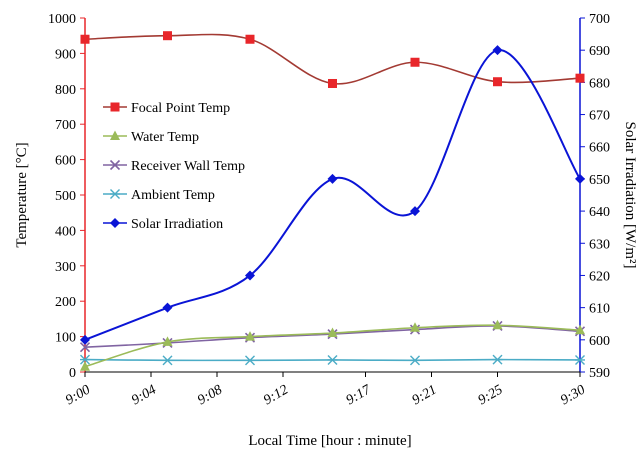 The width and height of the screenshot is (639, 452). Describe the element at coordinates (65, 302) in the screenshot. I see `y-left-tick-label: 200` at that location.